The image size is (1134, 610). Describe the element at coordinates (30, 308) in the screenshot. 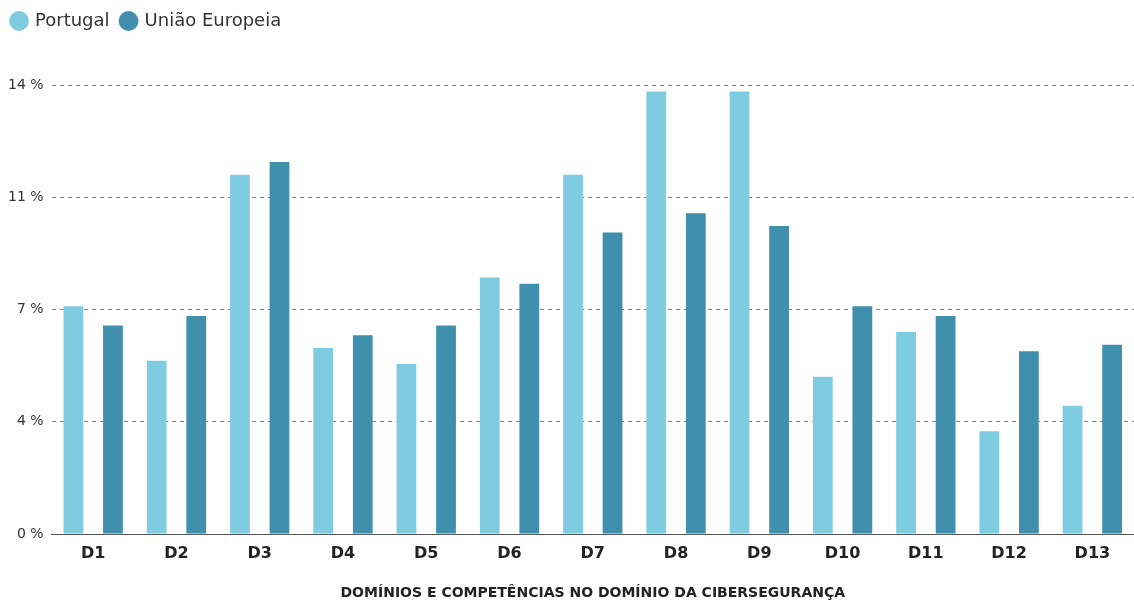

I see `y-tick-label: 7 %` at that location.